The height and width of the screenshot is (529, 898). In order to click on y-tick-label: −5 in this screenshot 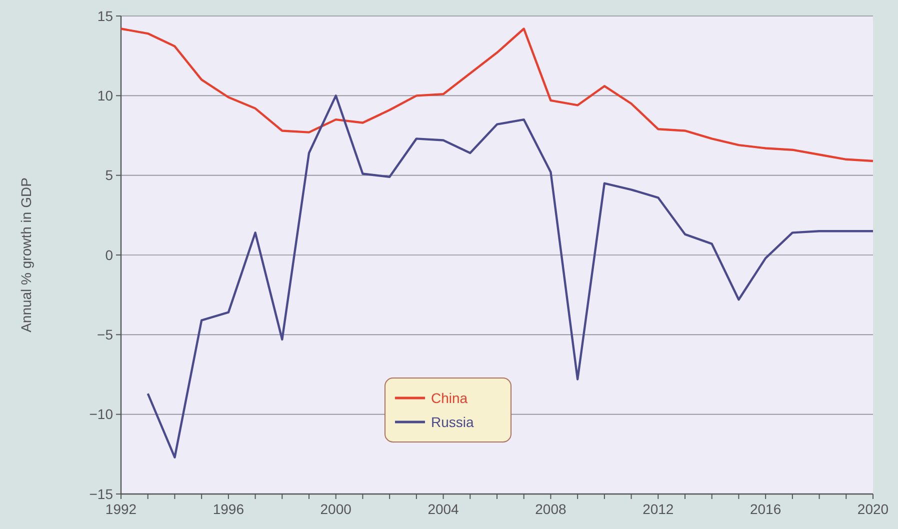, I will do `click(105, 334)`.